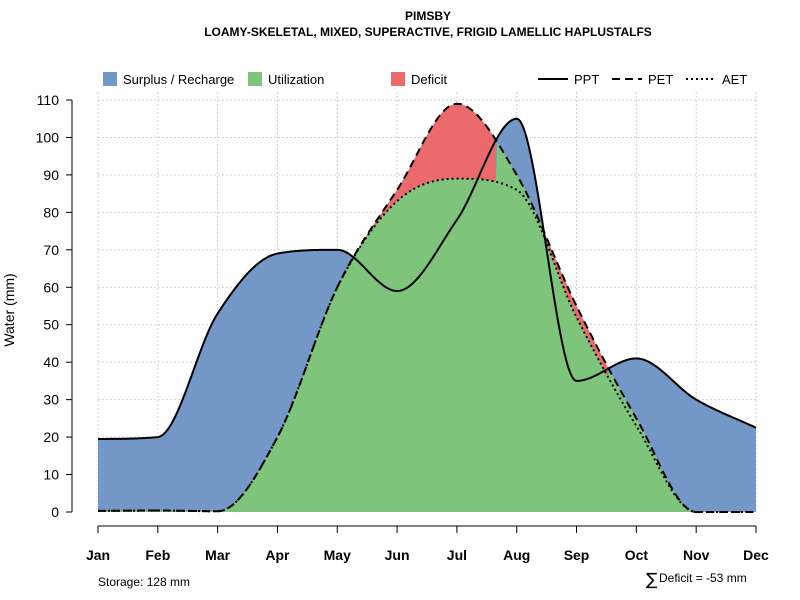  Describe the element at coordinates (217, 555) in the screenshot. I see `x-tick-label: Mar` at that location.